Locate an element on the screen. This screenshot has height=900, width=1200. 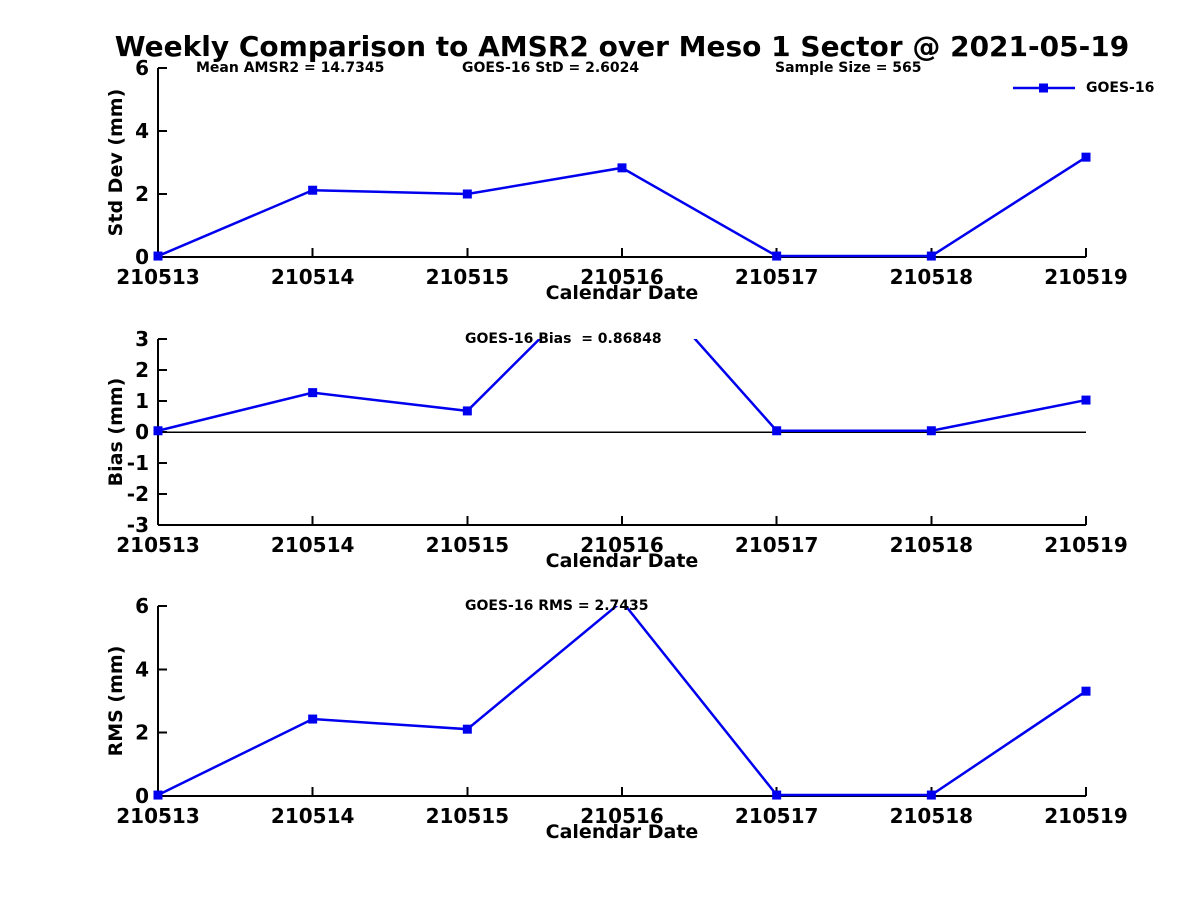
legend-square-marker-icon is located at coordinates (1043, 88).